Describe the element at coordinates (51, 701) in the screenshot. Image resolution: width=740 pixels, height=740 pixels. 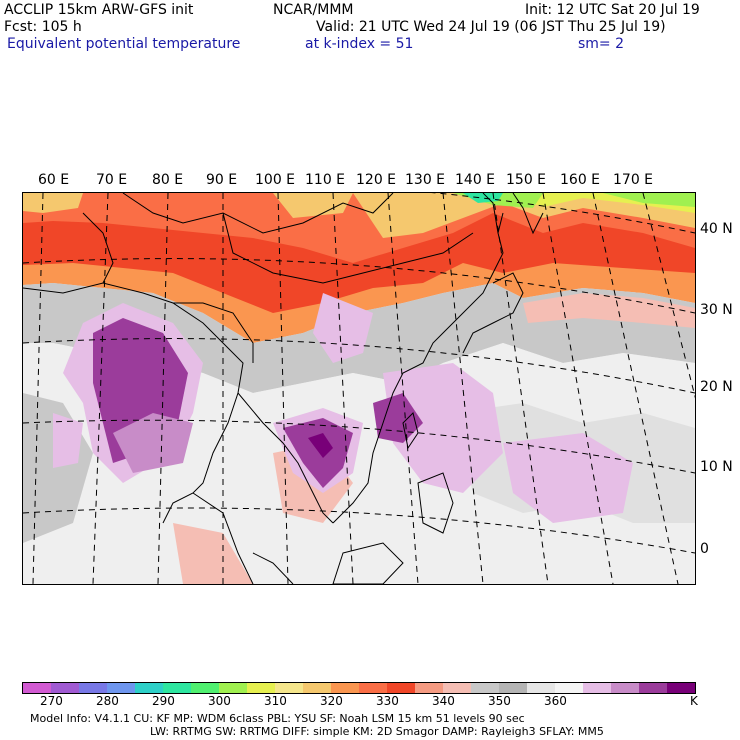
I see `colorbar-tick-label: 270` at that location.